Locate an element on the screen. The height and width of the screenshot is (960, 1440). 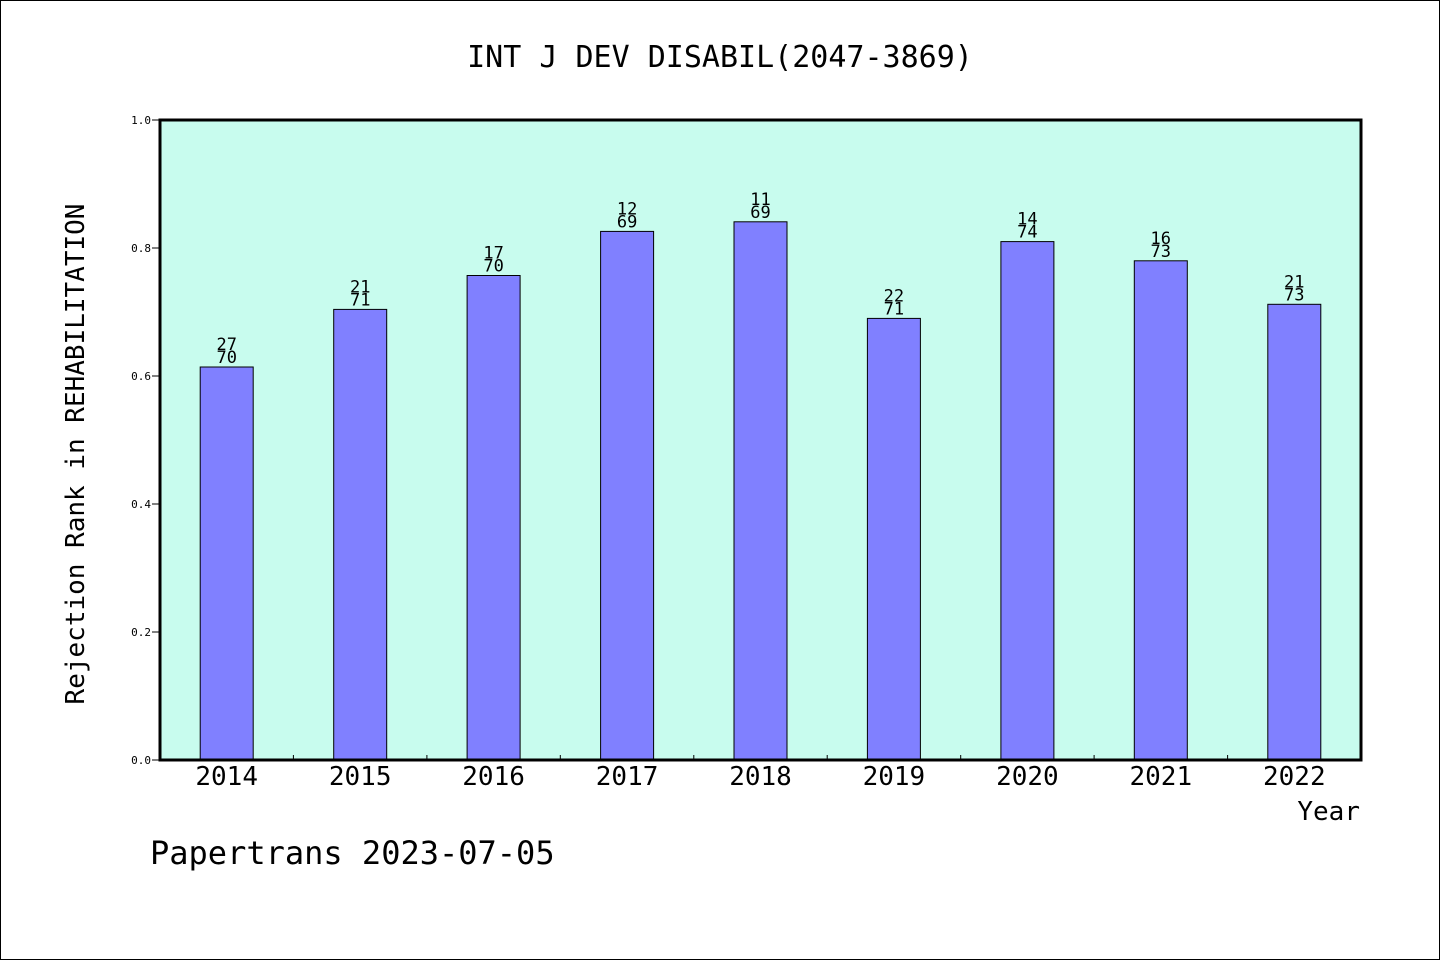
y-tick-label: 1.0 is located at coordinates (141, 120).